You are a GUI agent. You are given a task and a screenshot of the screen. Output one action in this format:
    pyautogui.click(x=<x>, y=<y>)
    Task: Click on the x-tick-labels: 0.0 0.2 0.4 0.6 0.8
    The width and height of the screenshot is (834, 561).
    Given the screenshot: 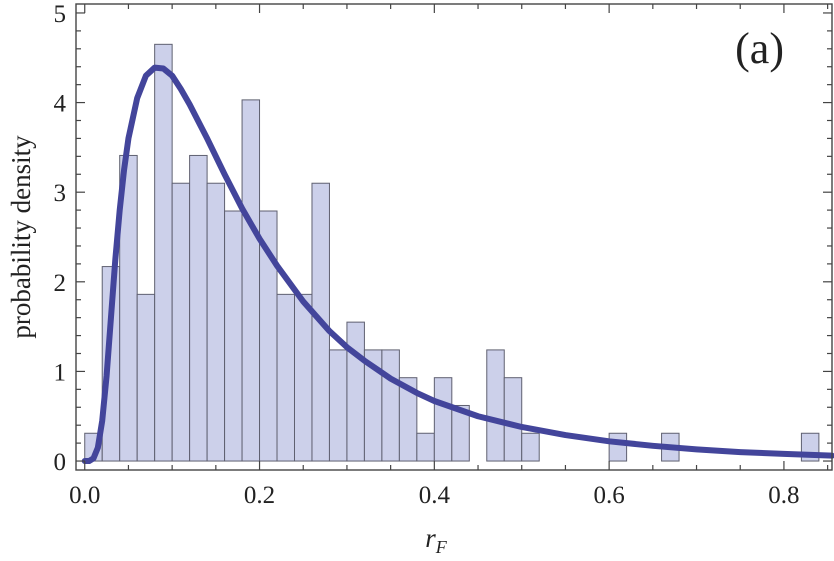 What is the action you would take?
    pyautogui.click(x=434, y=495)
    